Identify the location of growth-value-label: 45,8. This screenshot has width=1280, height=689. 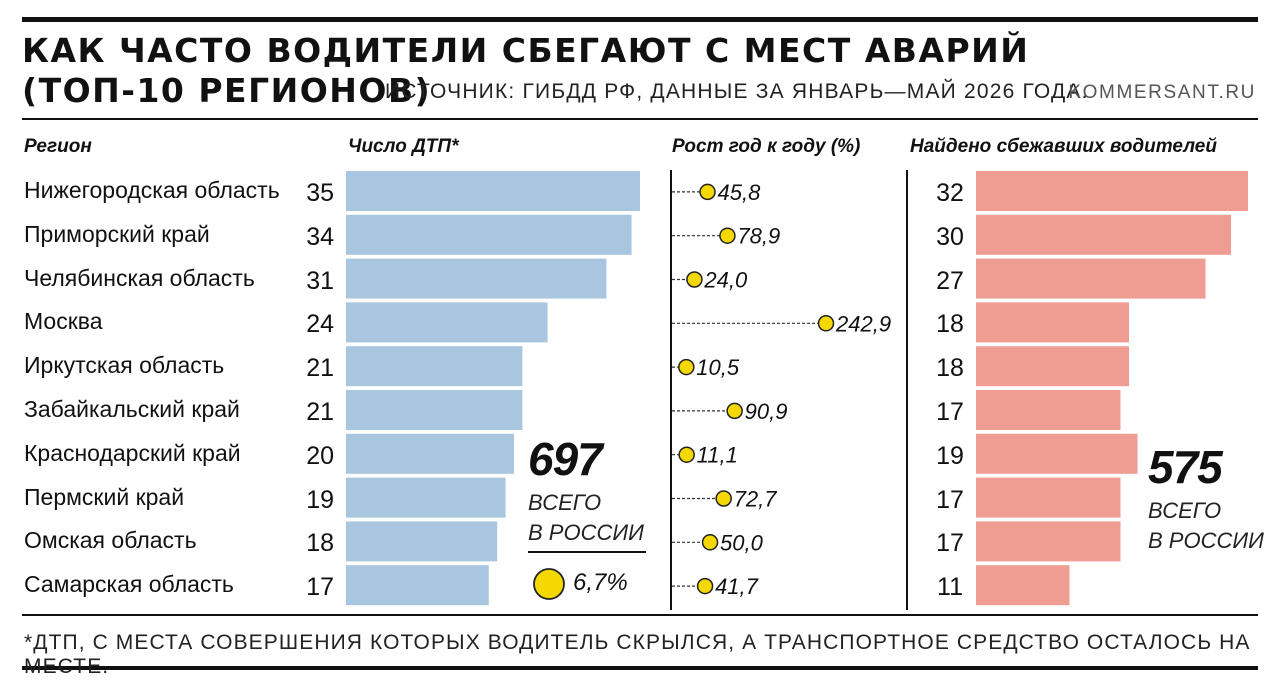
(740, 192).